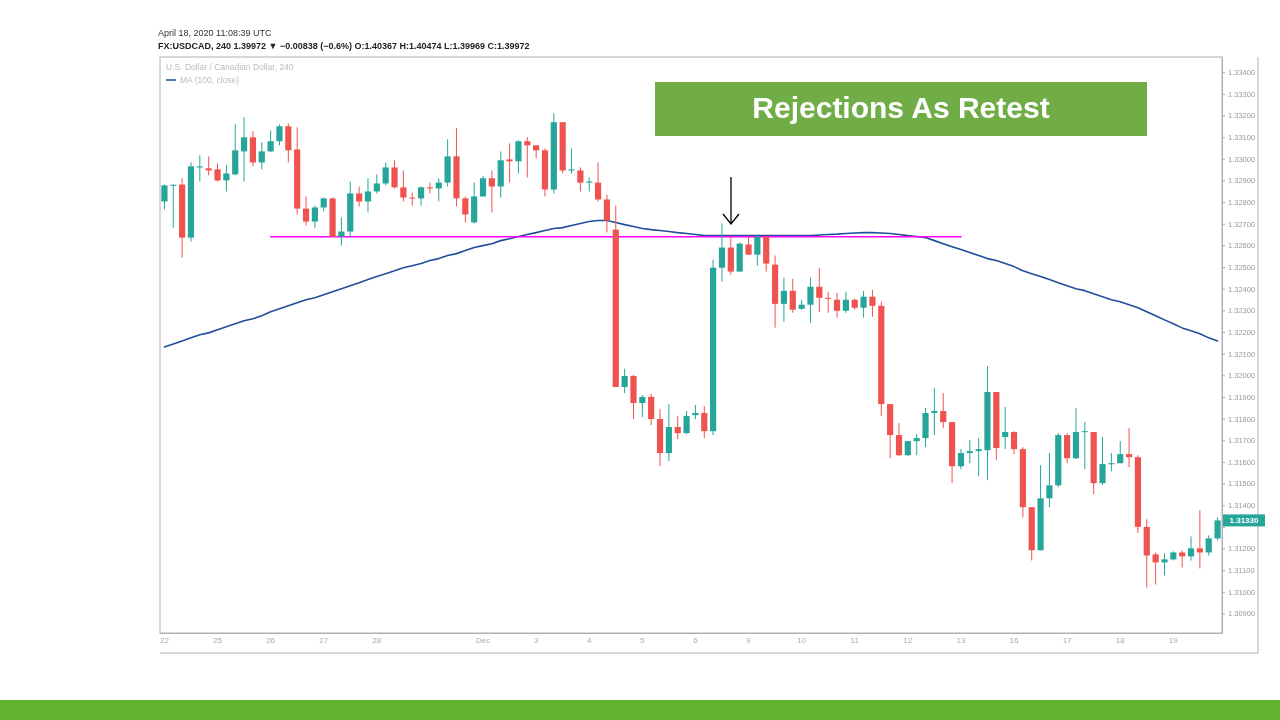  Describe the element at coordinates (855, 641) in the screenshot. I see `x-tick-label: 11` at that location.